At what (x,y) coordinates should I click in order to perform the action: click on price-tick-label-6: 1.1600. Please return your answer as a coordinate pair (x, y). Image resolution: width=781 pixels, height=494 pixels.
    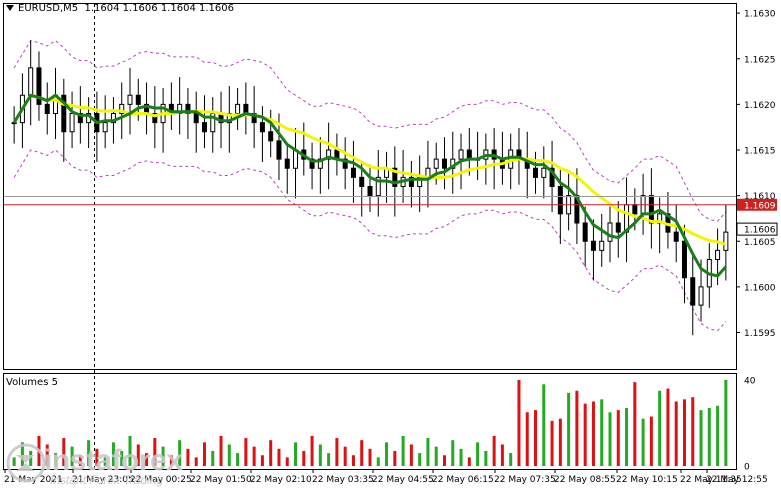
    Looking at the image, I should click on (760, 288).